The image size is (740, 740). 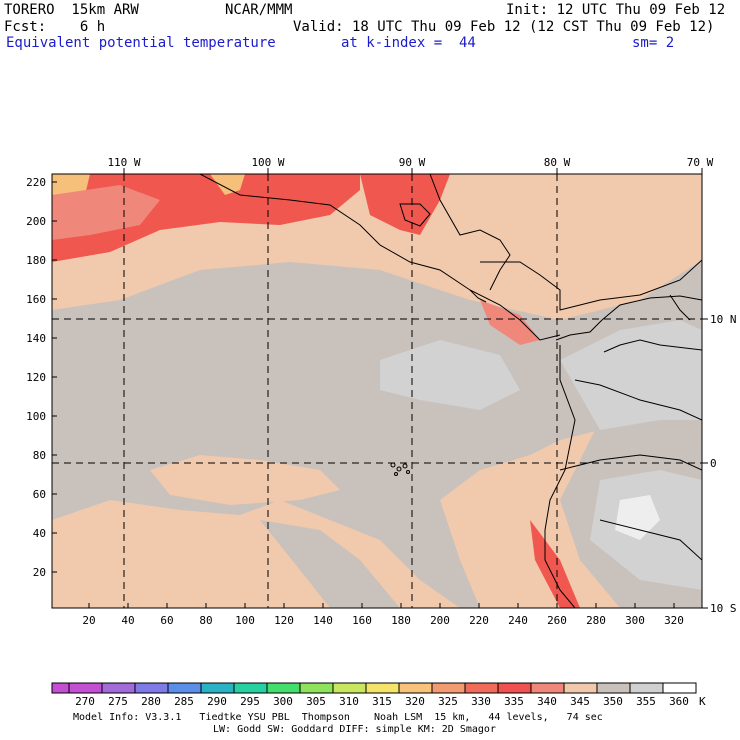 What do you see at coordinates (401, 620) in the screenshot?
I see `x-tick-label: 180` at bounding box center [401, 620].